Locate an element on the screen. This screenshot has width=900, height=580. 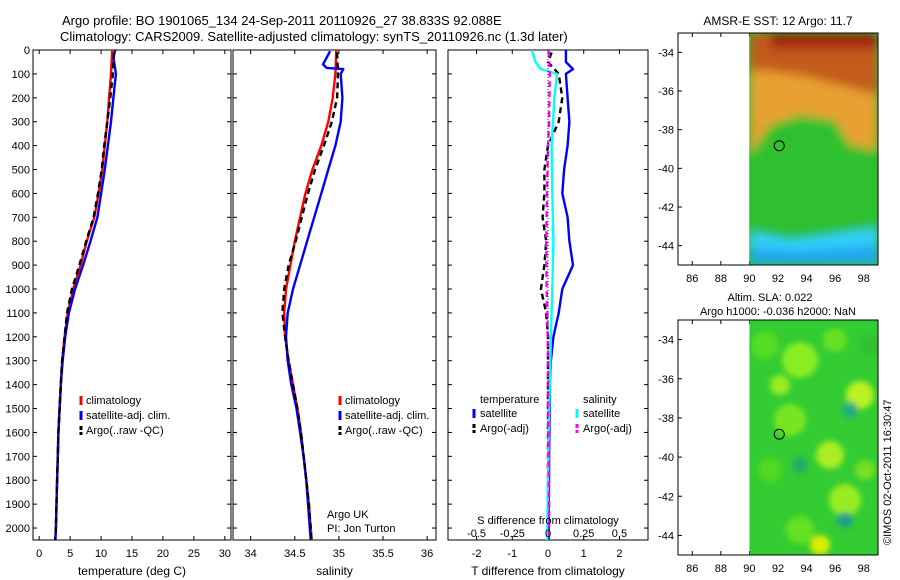
sst-cold-zone is located at coordinates (813, 255).